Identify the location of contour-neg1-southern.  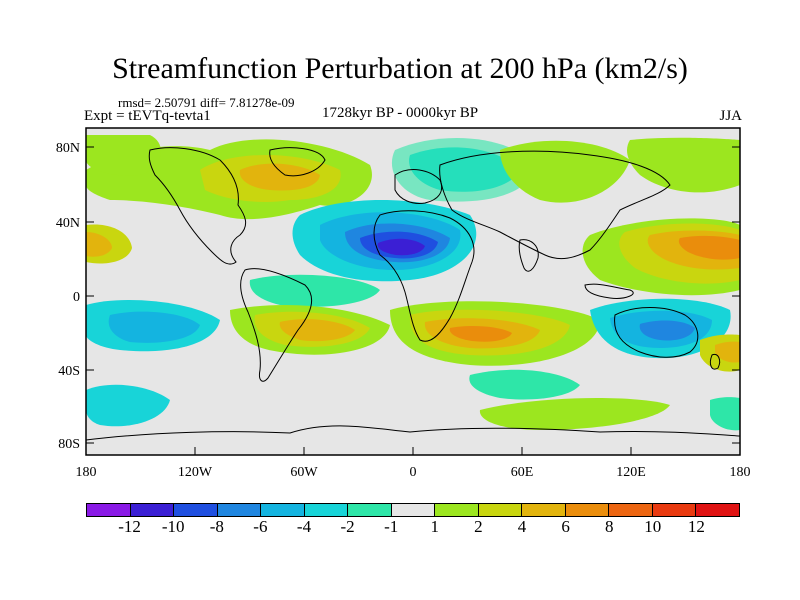
(524, 384).